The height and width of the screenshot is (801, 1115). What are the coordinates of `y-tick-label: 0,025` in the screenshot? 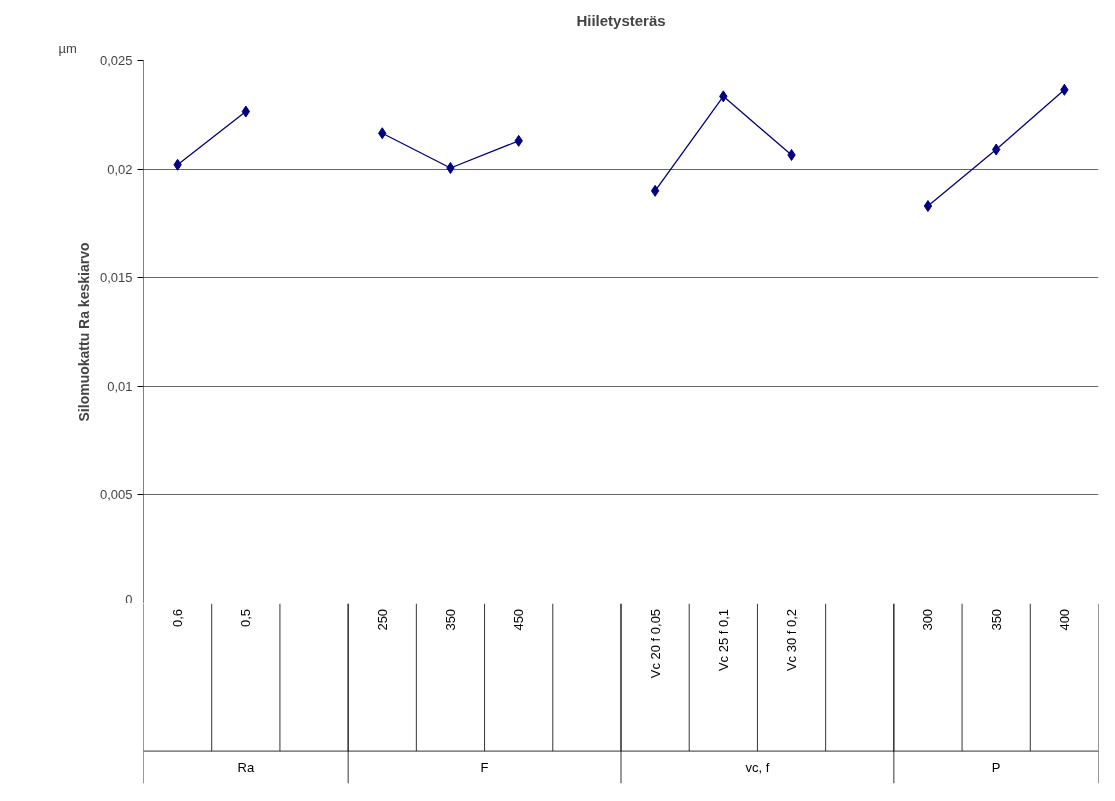 It's located at (116, 60).